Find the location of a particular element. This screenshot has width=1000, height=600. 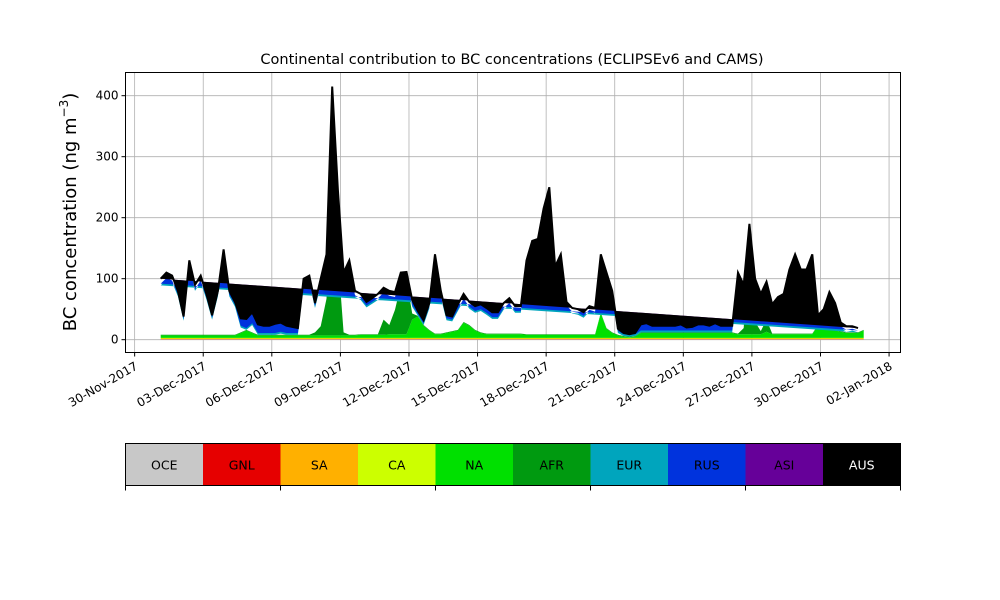

y-tick-label: 100 is located at coordinates (107, 279).